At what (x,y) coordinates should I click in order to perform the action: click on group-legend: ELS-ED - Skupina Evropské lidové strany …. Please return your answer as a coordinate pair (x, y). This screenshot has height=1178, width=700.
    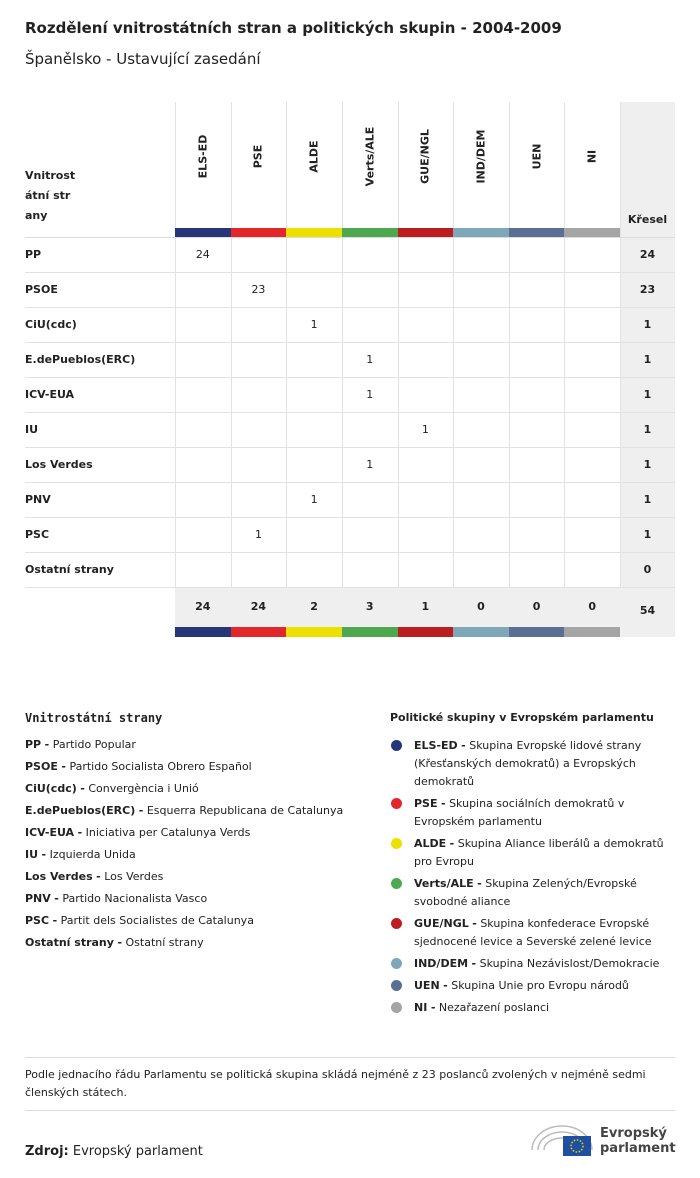
    Looking at the image, I should click on (532, 879).